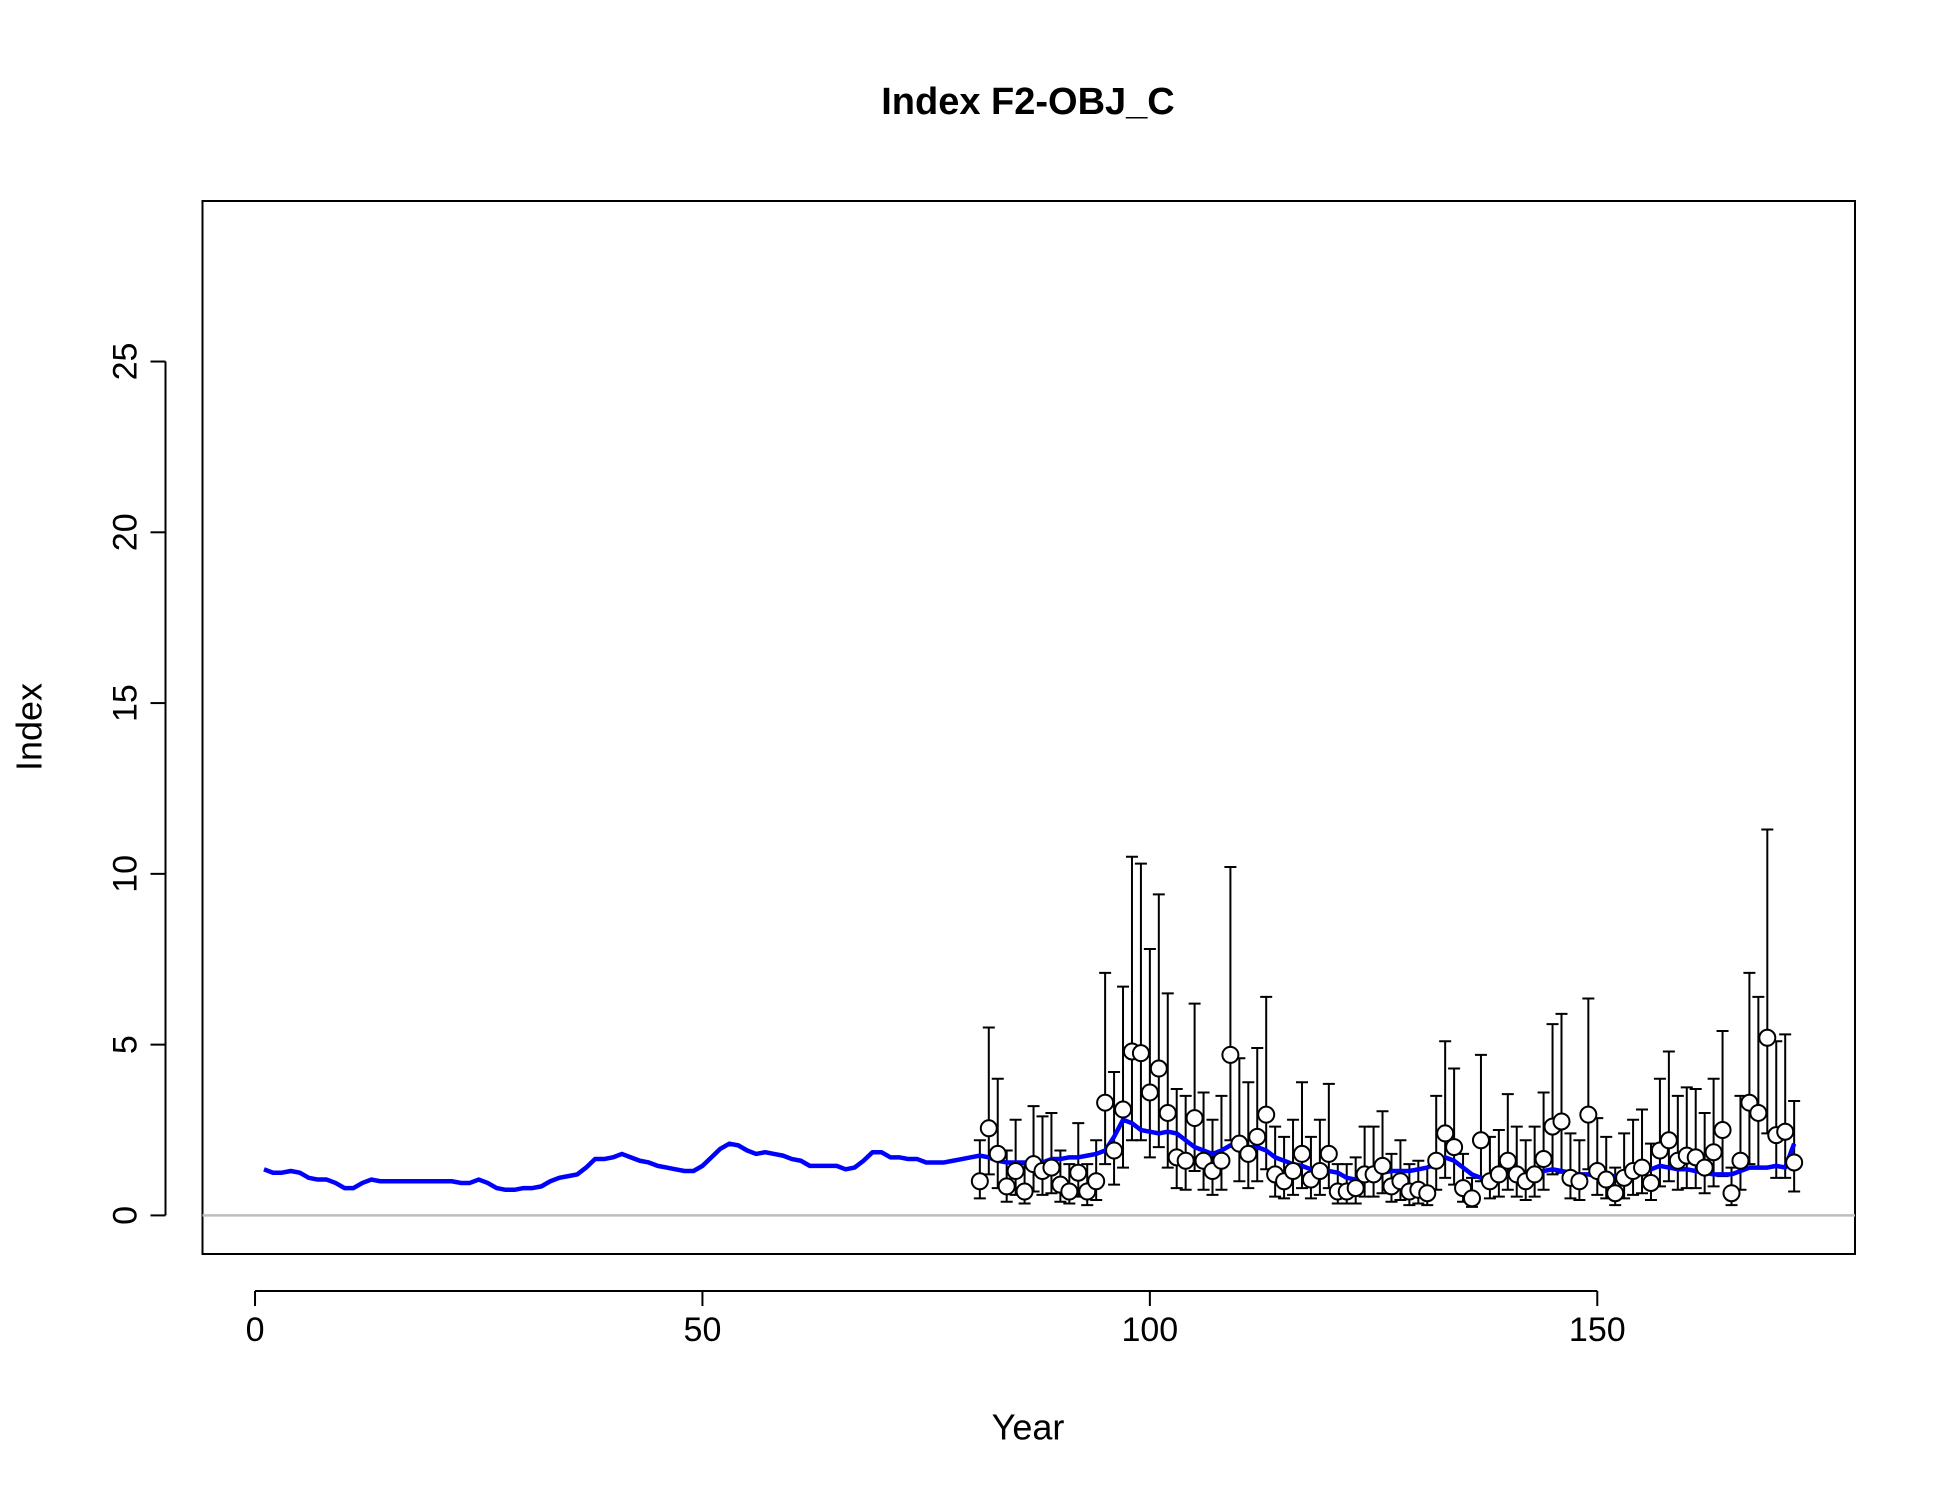 The image size is (1950, 1500). What do you see at coordinates (29, 727) in the screenshot?
I see `y-axis-title: Index` at bounding box center [29, 727].